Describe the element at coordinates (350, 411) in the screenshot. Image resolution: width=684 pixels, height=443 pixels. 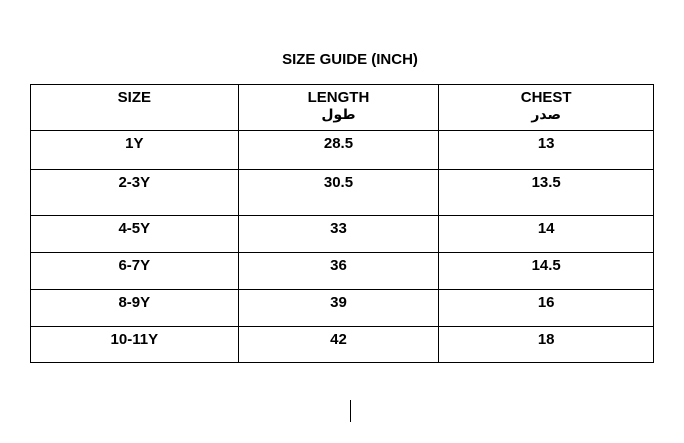
I see `text-cursor` at that location.